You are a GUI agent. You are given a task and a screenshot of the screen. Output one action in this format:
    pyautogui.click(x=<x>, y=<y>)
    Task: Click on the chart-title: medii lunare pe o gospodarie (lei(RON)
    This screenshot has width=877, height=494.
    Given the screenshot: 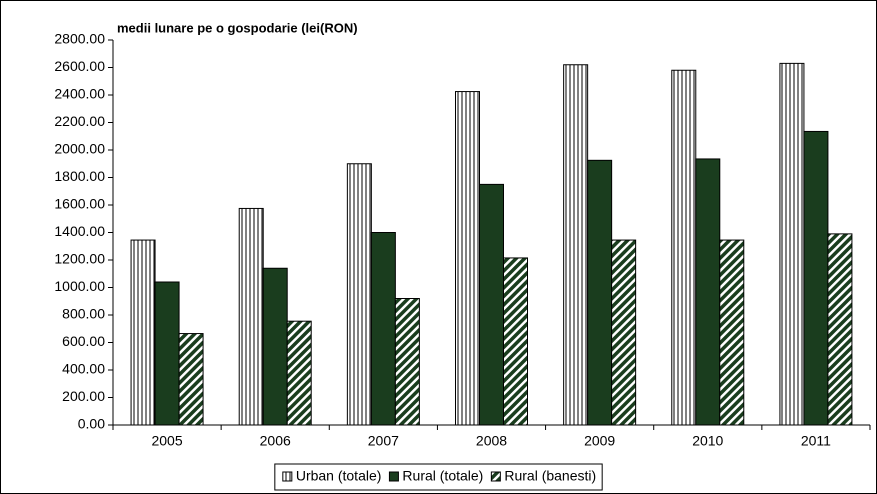 What is the action you would take?
    pyautogui.click(x=237, y=27)
    